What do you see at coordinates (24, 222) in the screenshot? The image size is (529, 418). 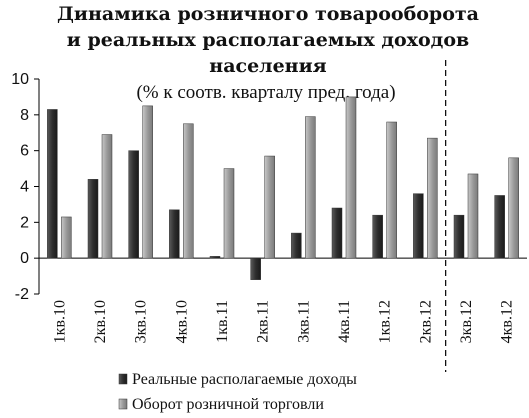 I see `y-tick-label: 2` at bounding box center [24, 222].